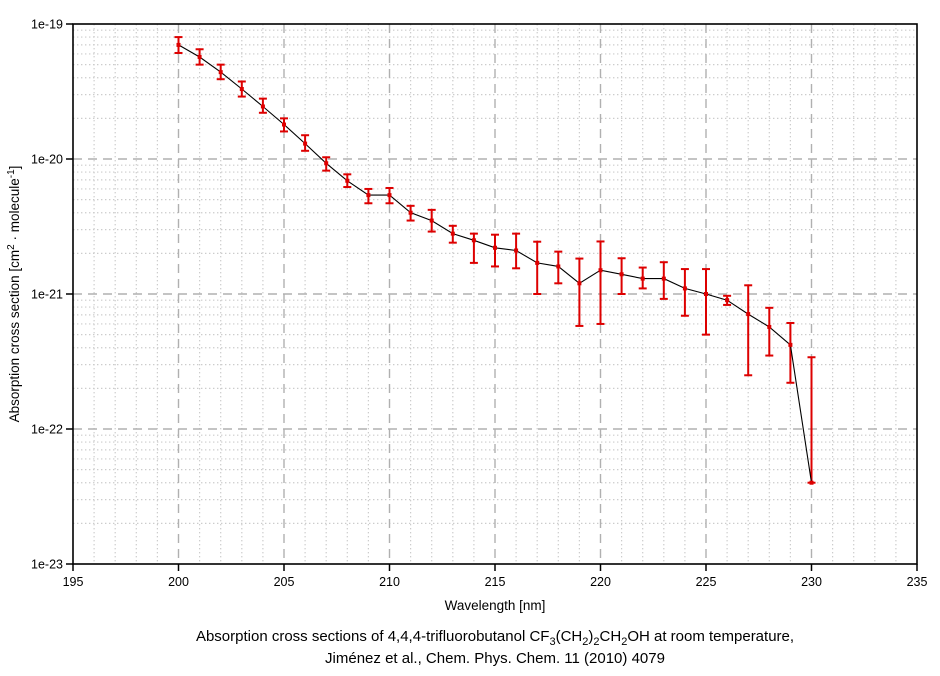 This screenshot has height=676, width=940. Describe the element at coordinates (811, 582) in the screenshot. I see `x-tick-label: 230` at that location.